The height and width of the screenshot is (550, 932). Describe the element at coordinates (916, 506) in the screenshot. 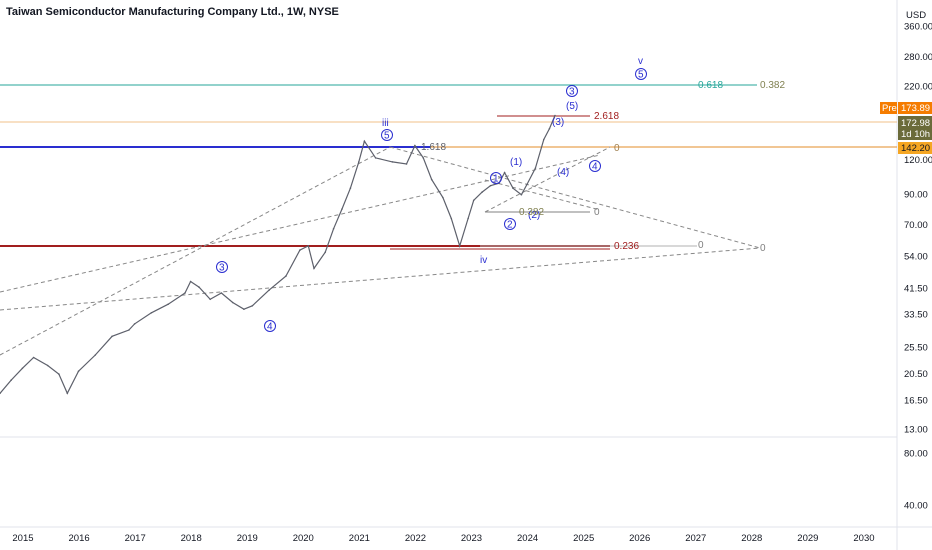

I see `lower-pane-tick-label: 40.00` at that location.